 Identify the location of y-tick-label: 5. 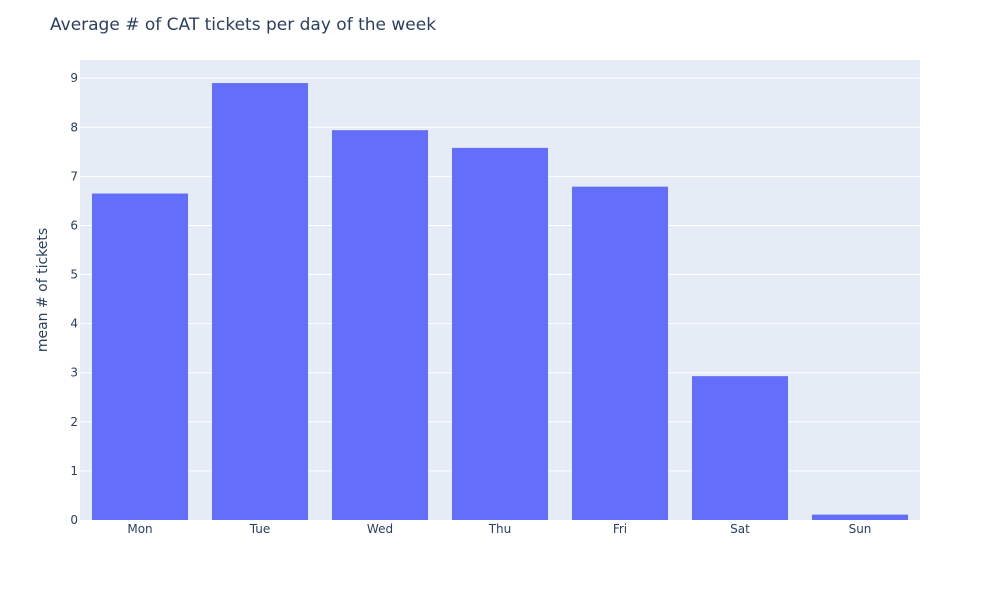
(74, 275).